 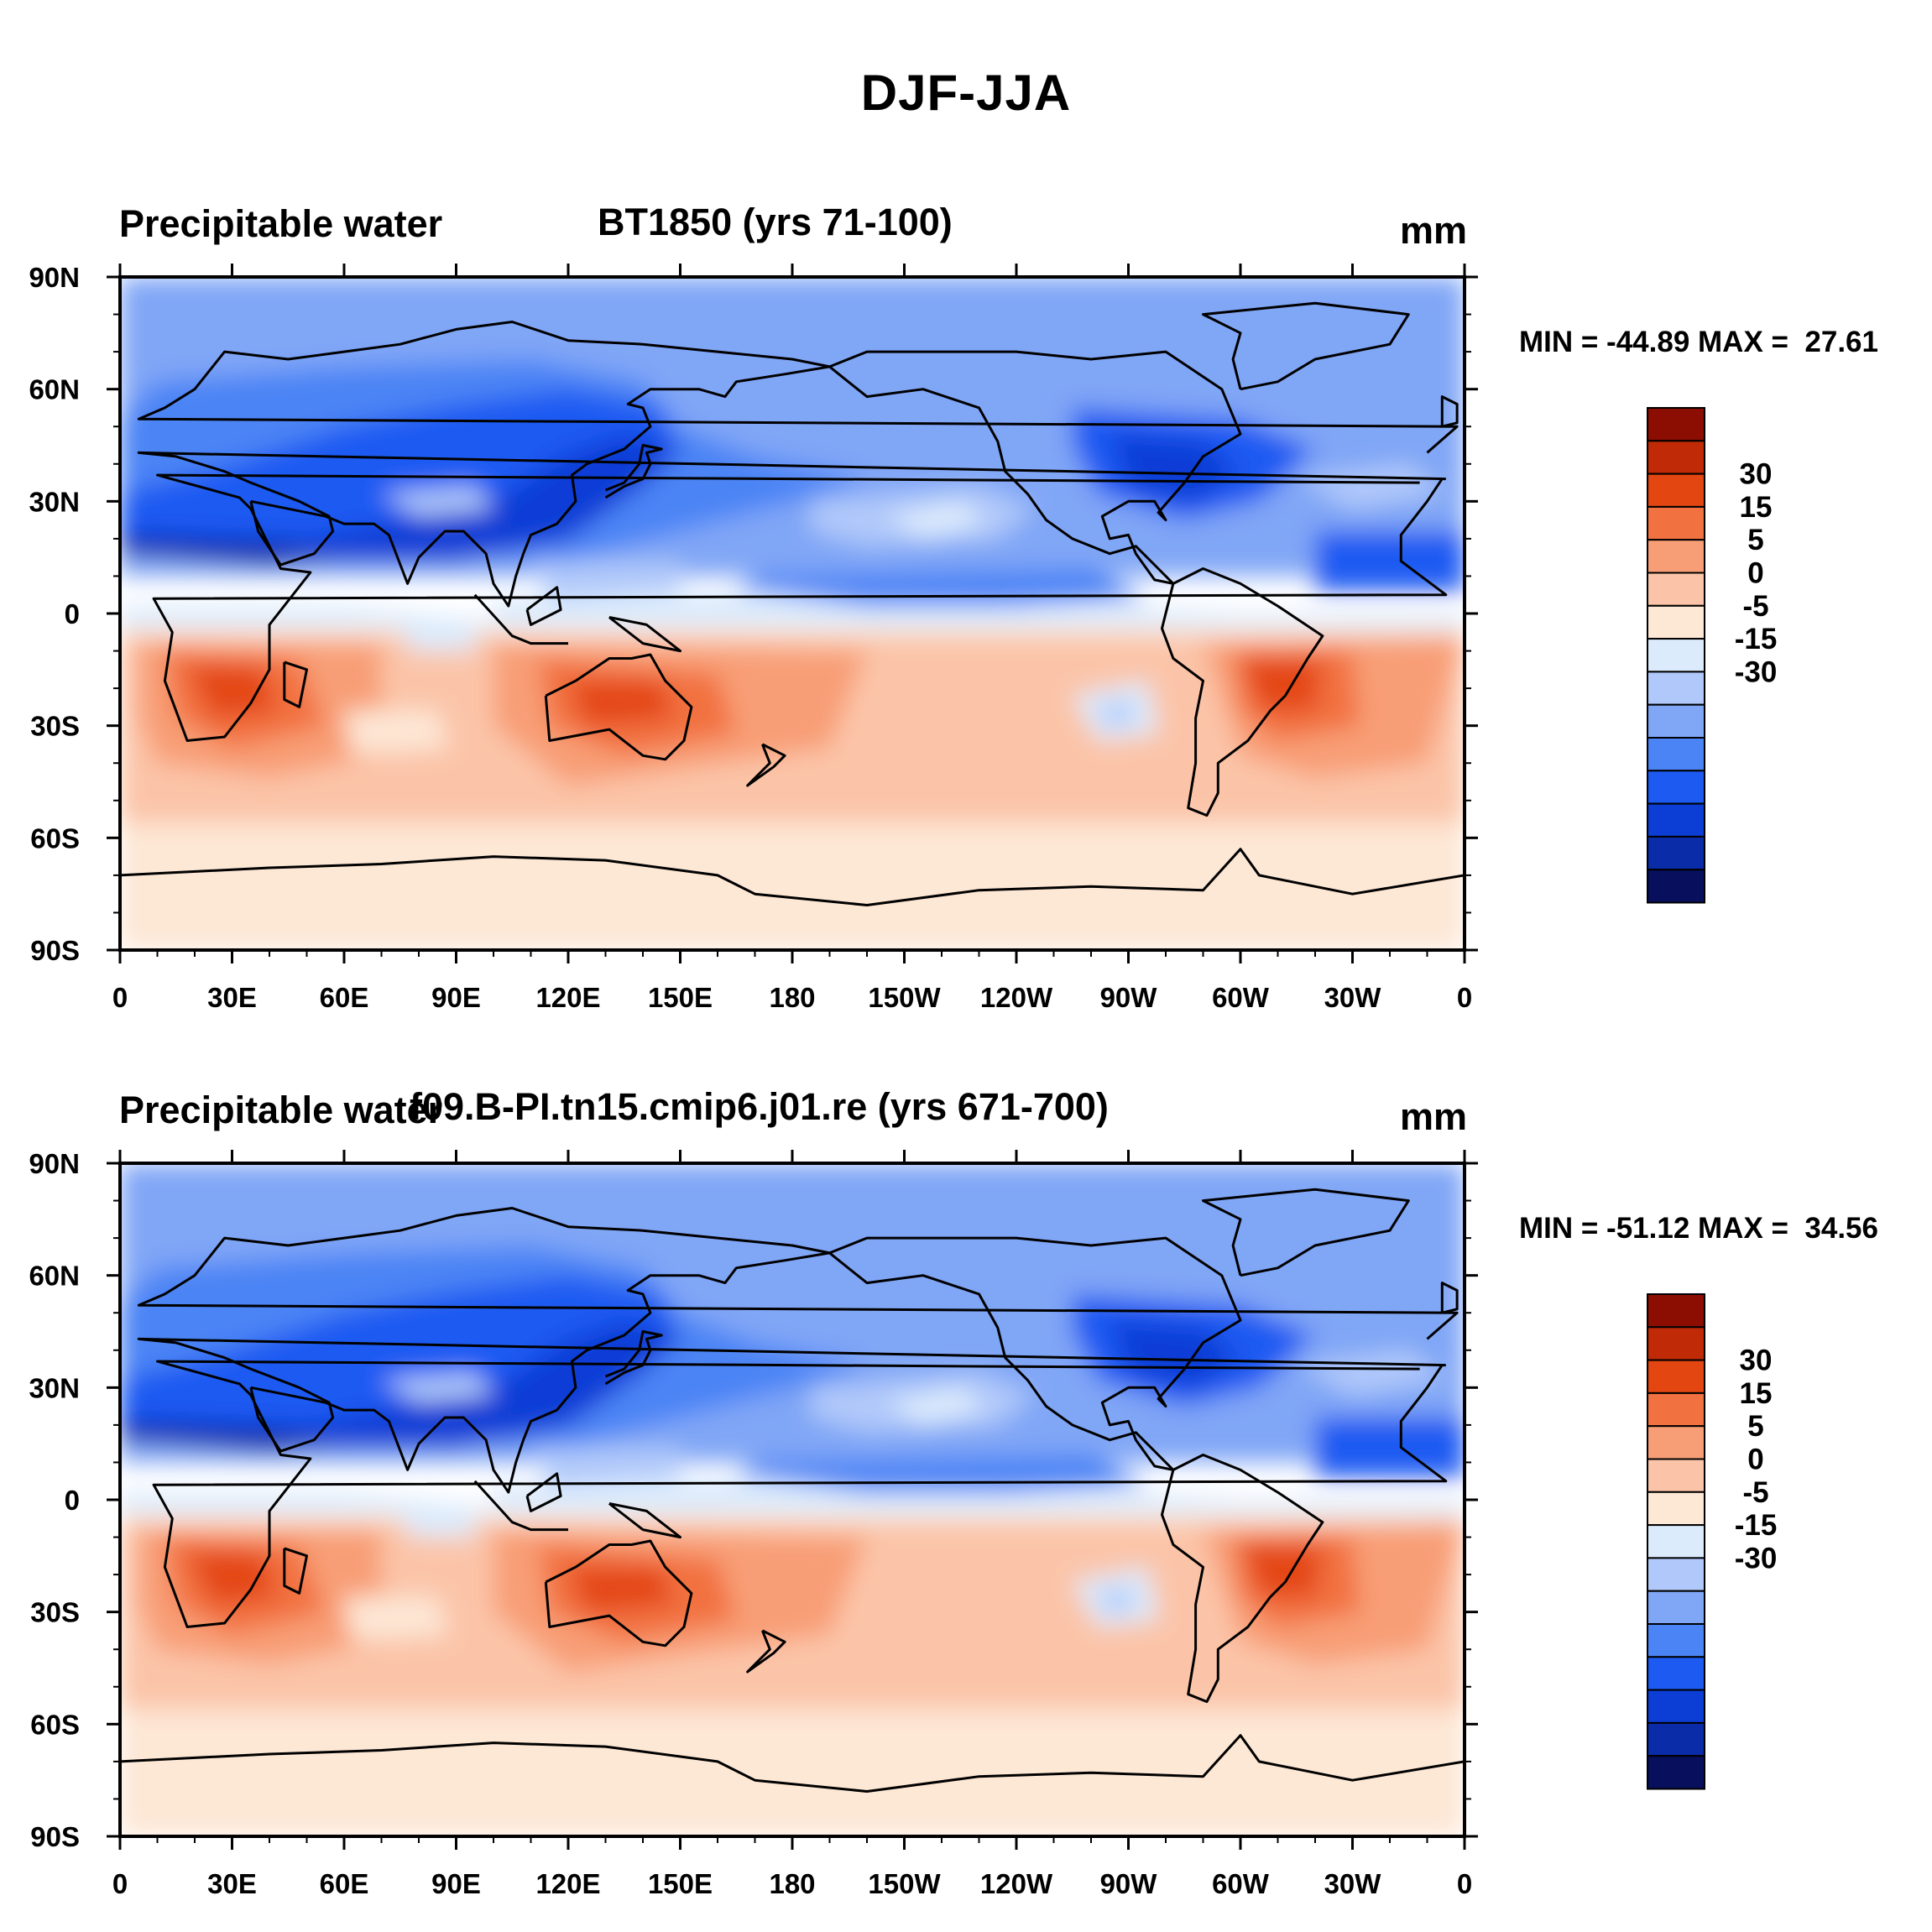 What do you see at coordinates (1464, 997) in the screenshot?
I see `lon-tick-label: 0` at bounding box center [1464, 997].